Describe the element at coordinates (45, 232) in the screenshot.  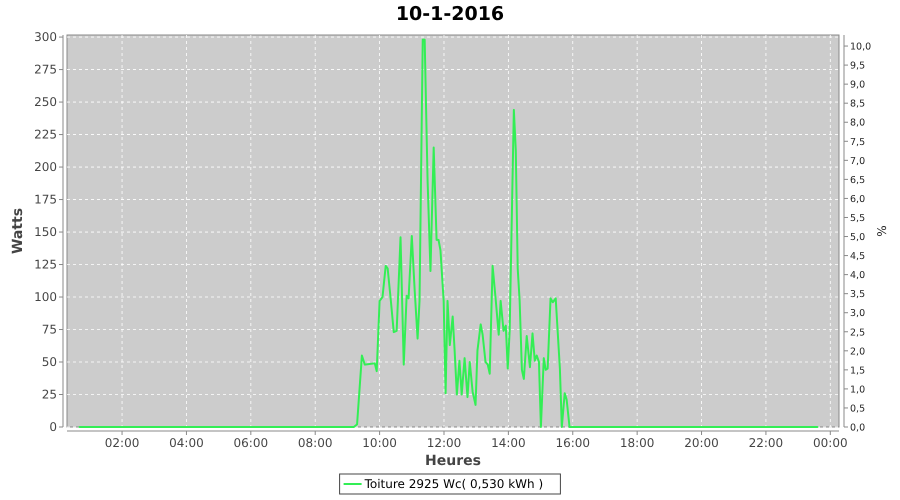
I see `y-tick-label: 150` at that location.